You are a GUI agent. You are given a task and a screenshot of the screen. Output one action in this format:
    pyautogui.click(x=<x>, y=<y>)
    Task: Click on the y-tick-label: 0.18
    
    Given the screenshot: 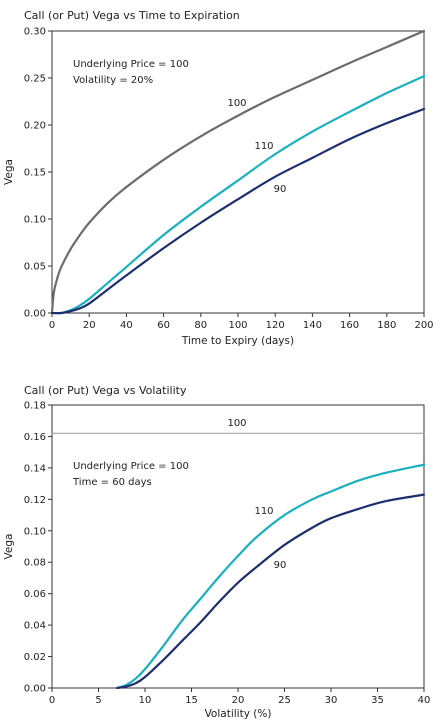 What is the action you would take?
    pyautogui.click(x=35, y=406)
    